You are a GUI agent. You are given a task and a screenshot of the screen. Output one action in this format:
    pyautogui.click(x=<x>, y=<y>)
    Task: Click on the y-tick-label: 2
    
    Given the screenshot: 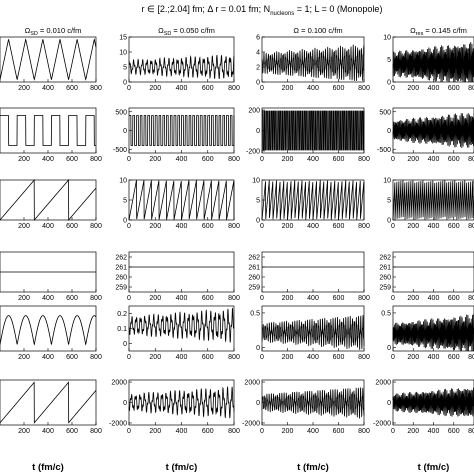 What is the action you would take?
    pyautogui.click(x=258, y=68)
    